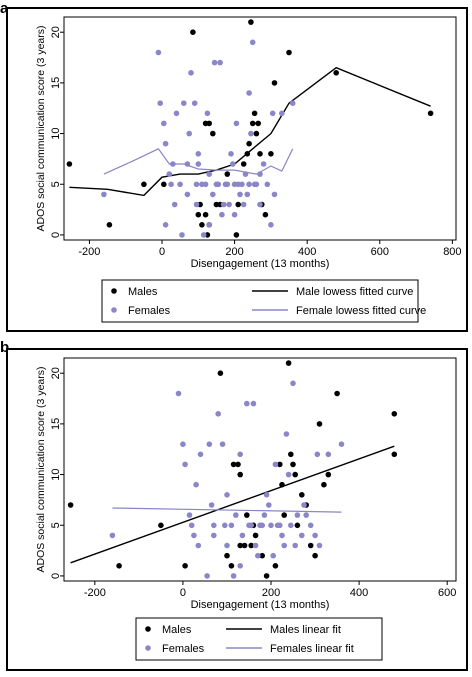  What do you see at coordinates (143, 292) in the screenshot?
I see `legend-males-label: Males` at bounding box center [143, 292].